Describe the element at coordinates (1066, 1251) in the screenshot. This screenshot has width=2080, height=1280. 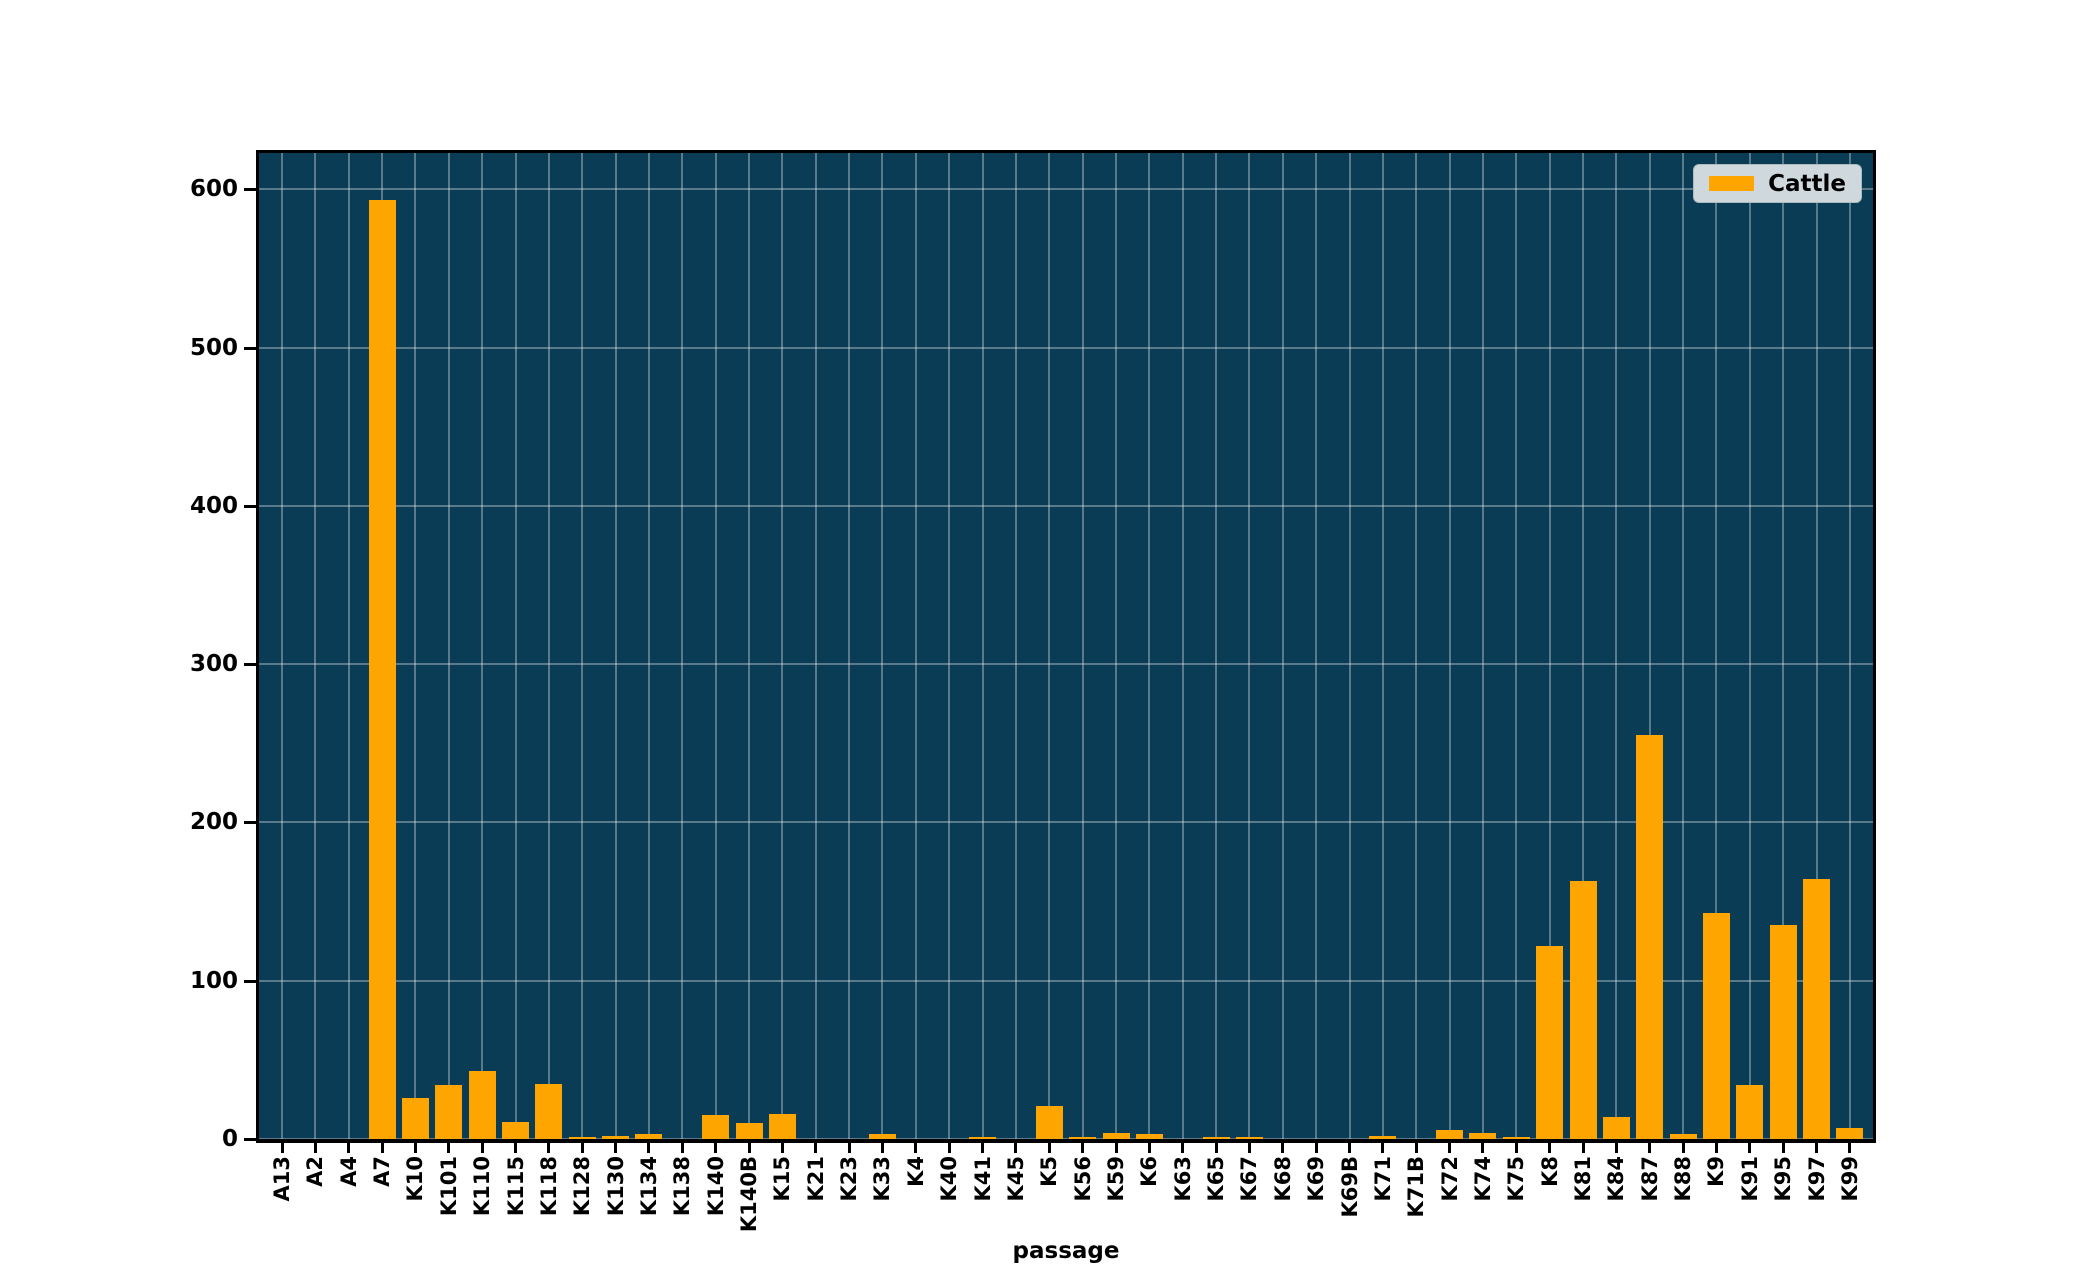
I see `x-axis-title: passage` at that location.